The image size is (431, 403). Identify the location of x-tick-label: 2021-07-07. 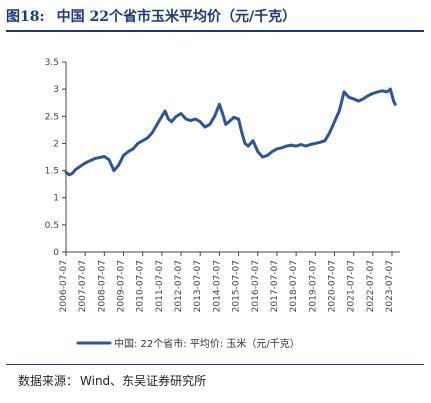
(352, 286).